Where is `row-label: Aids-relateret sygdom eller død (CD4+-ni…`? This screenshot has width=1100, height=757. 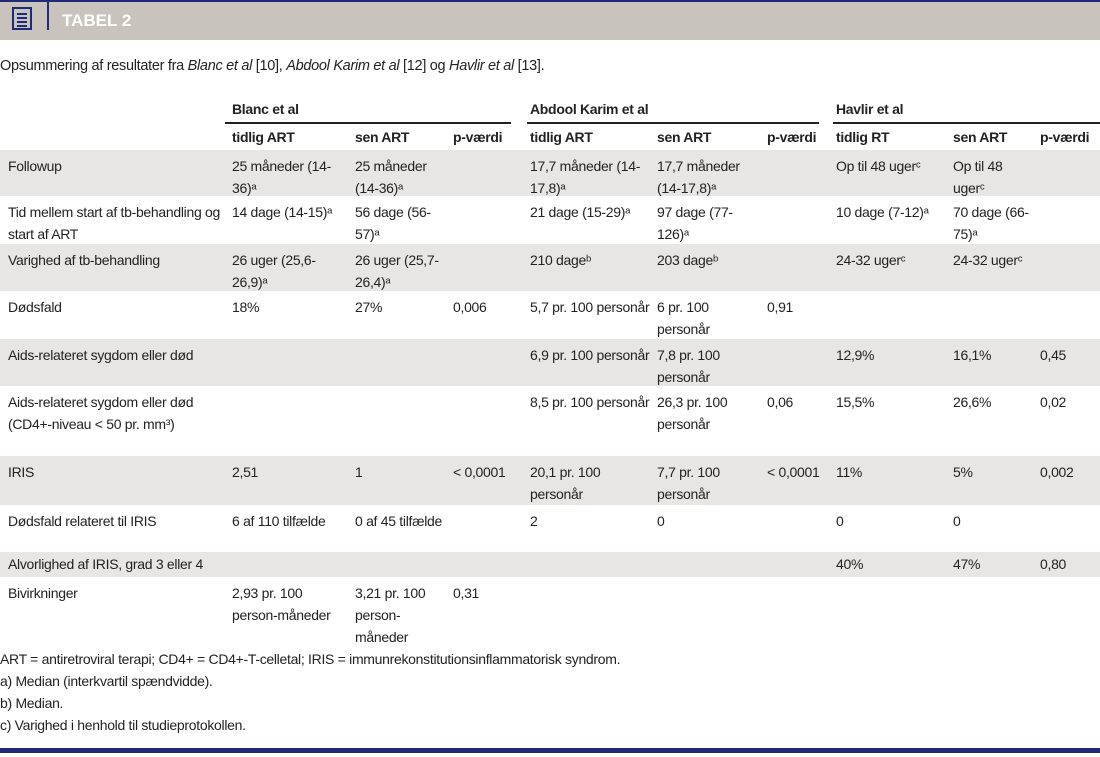
row-label: Aids-relateret sygdom eller død (CD4+-ni… is located at coordinates (101, 413).